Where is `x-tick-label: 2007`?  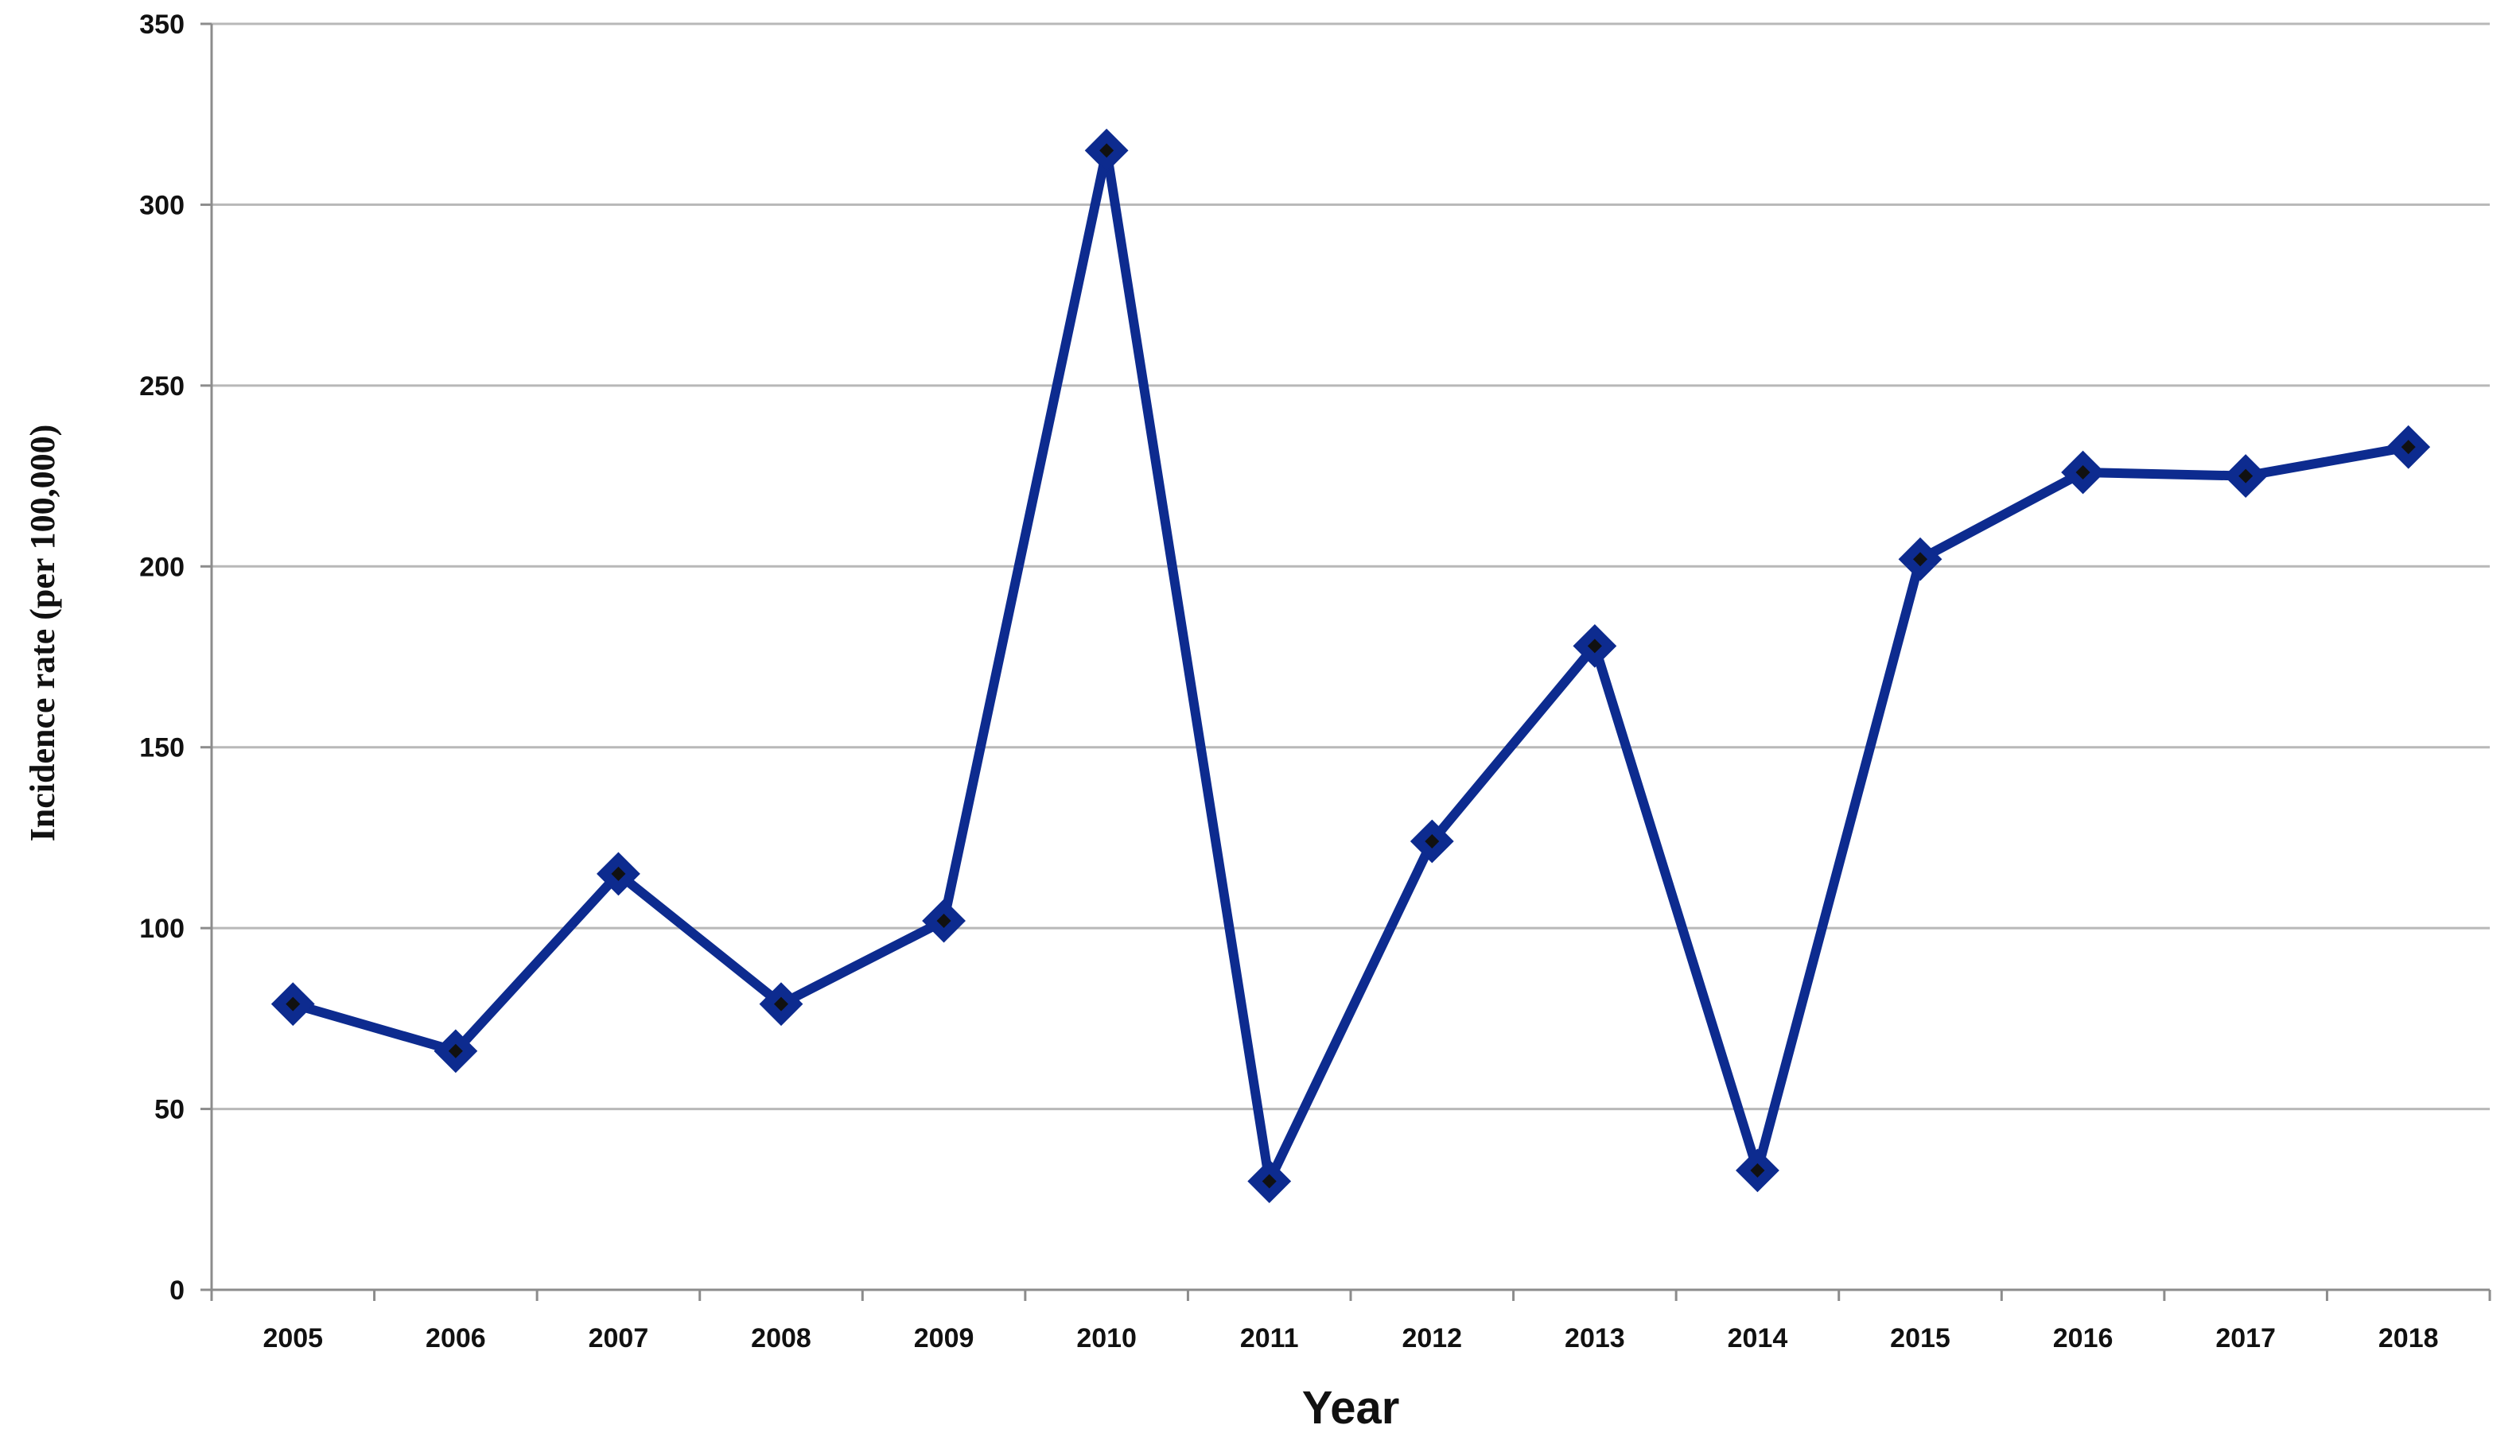 x-tick-label: 2007 is located at coordinates (619, 1338).